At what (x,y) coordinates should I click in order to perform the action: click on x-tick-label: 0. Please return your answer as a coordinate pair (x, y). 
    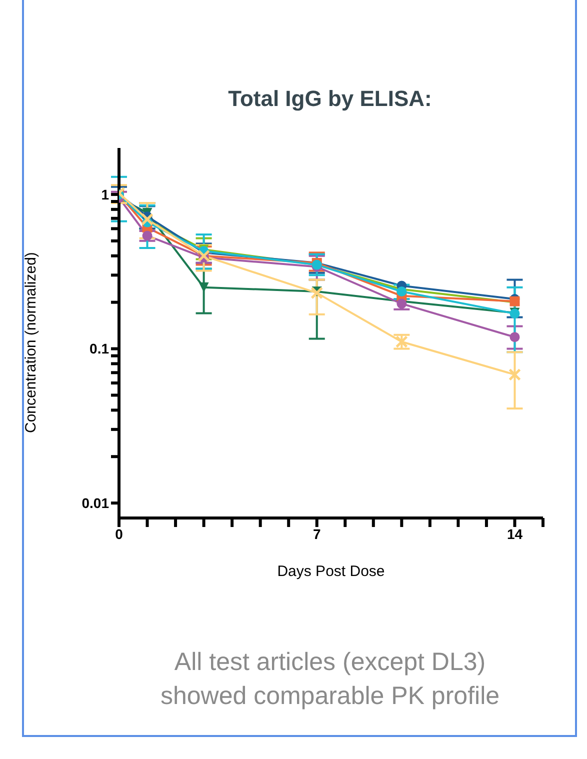
    Looking at the image, I should click on (119, 534).